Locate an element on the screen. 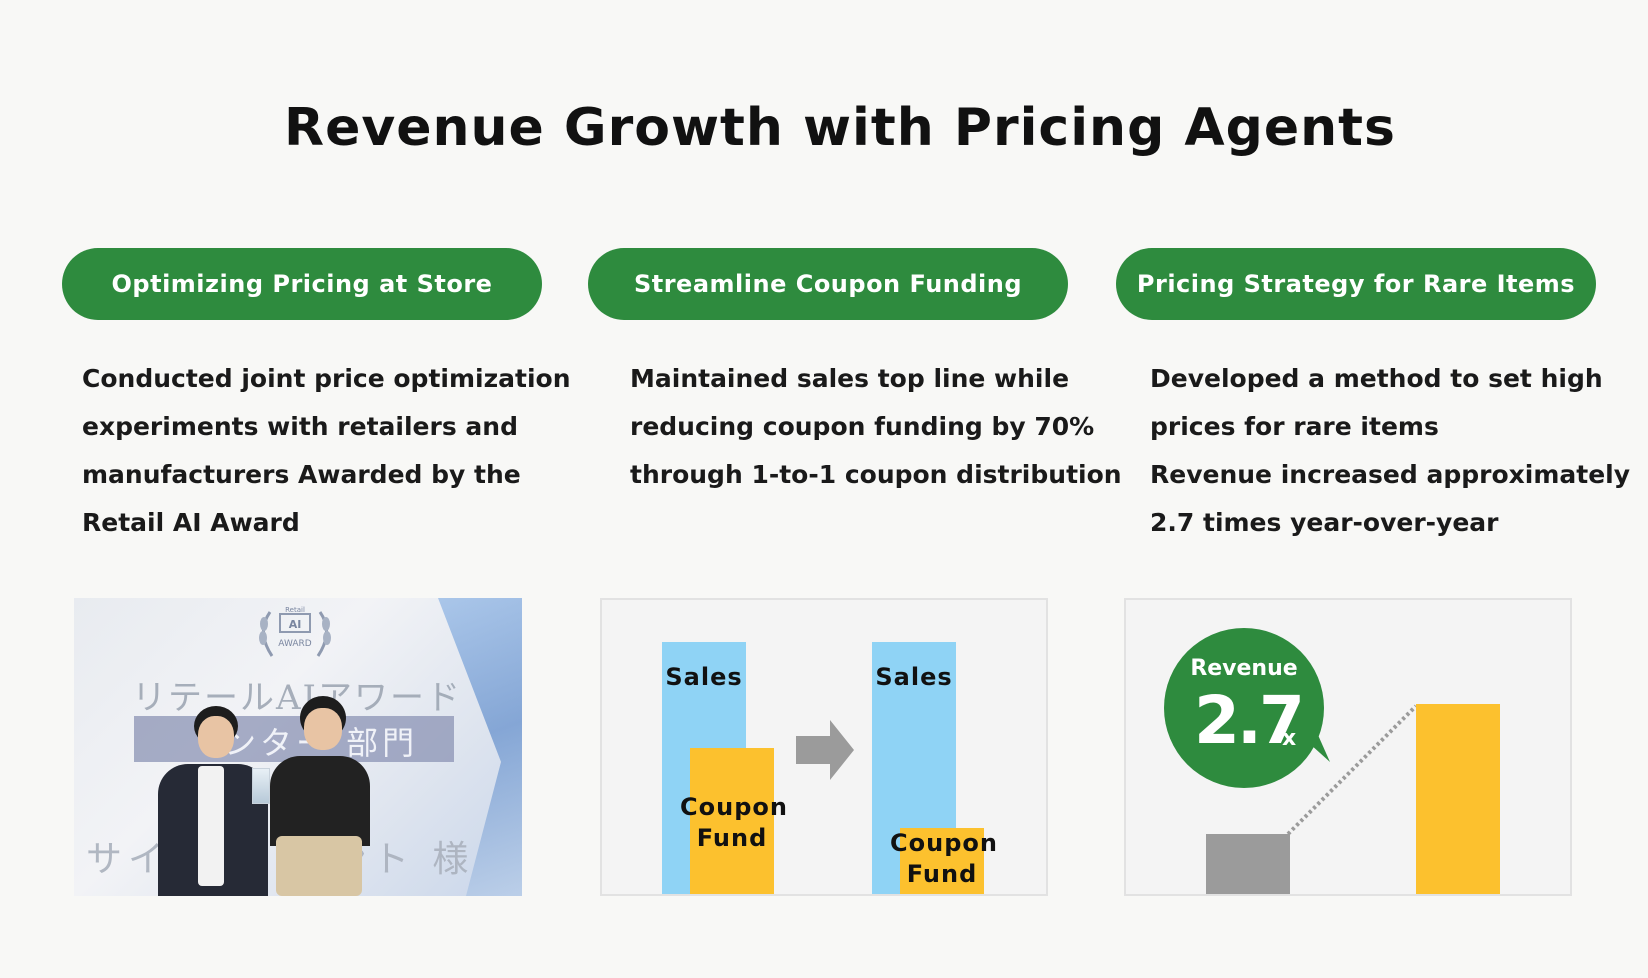 The height and width of the screenshot is (978, 1648). trophy-icon is located at coordinates (261, 786).